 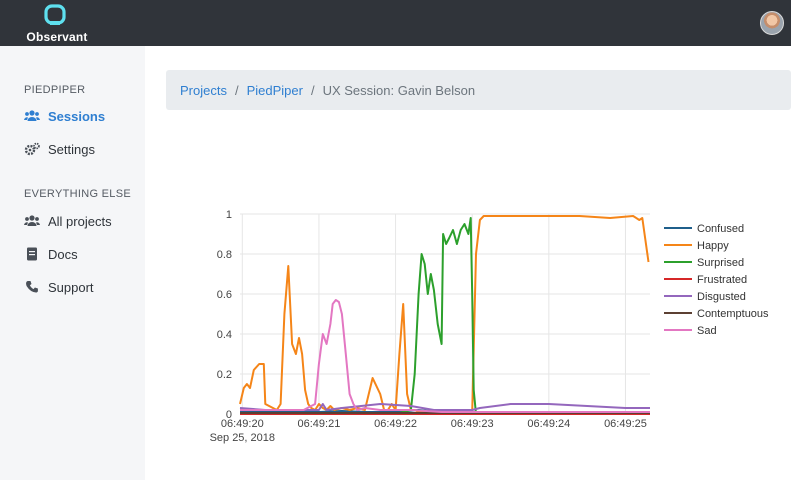 I want to click on sidebar-item-support: Support, so click(x=59, y=287).